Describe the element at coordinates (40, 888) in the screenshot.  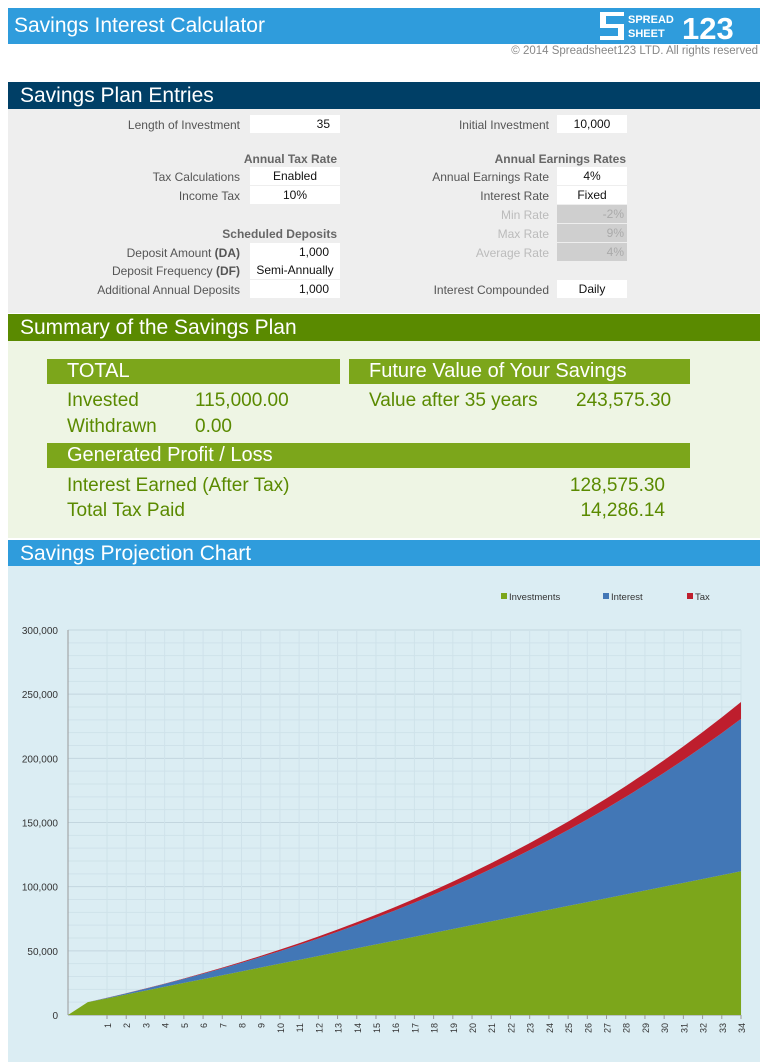
I see `y-tick-label: 100,000` at that location.